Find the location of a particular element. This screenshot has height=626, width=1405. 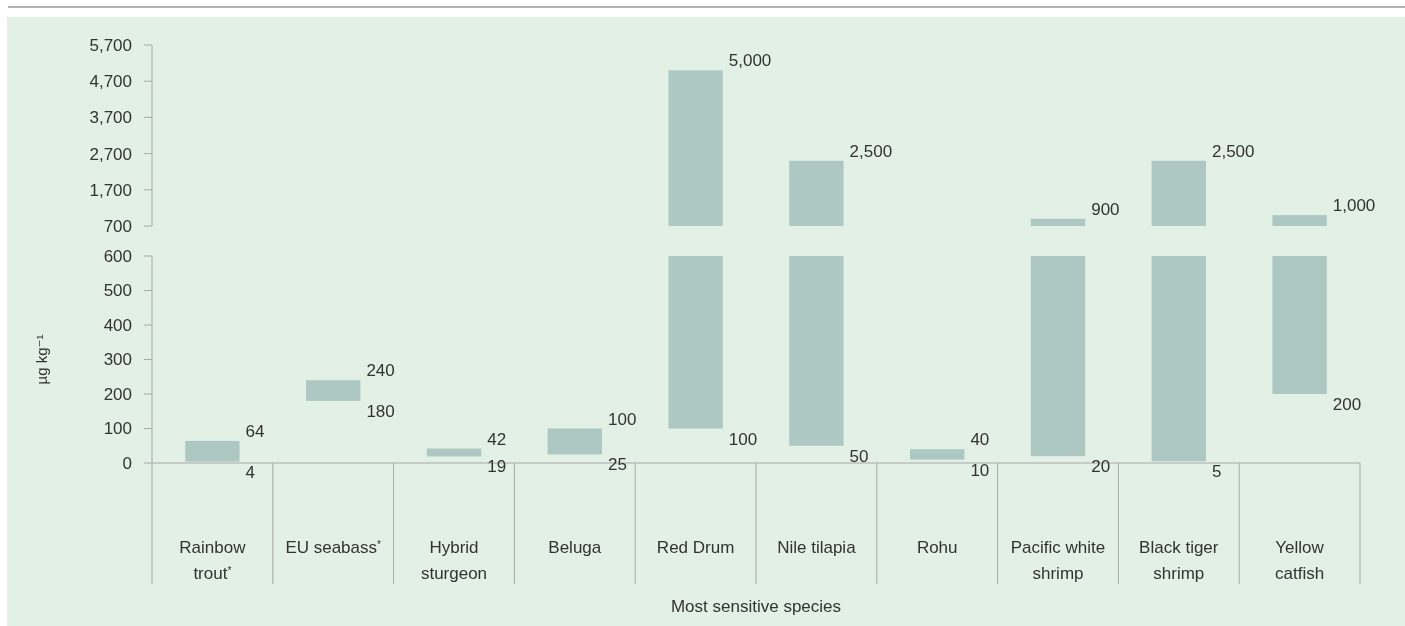

y-tick-label: 600 is located at coordinates (117, 256).